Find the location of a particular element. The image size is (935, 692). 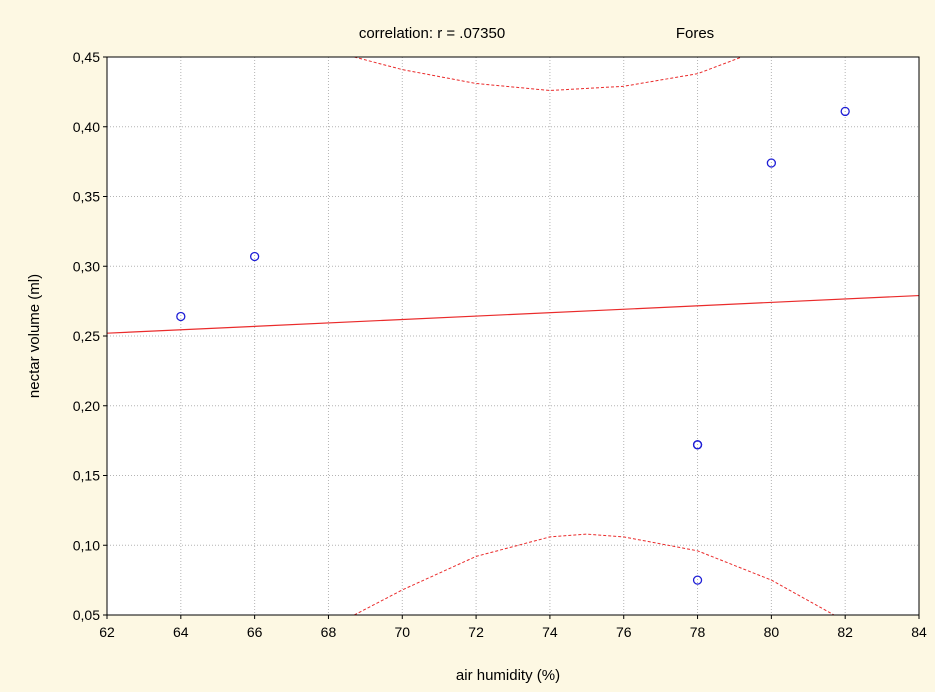

regression-layer is located at coordinates (513, 314).